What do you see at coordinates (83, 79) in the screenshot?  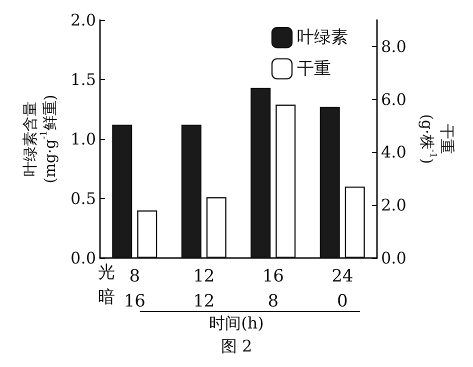 I see `y-tick-label: 1.5` at bounding box center [83, 79].